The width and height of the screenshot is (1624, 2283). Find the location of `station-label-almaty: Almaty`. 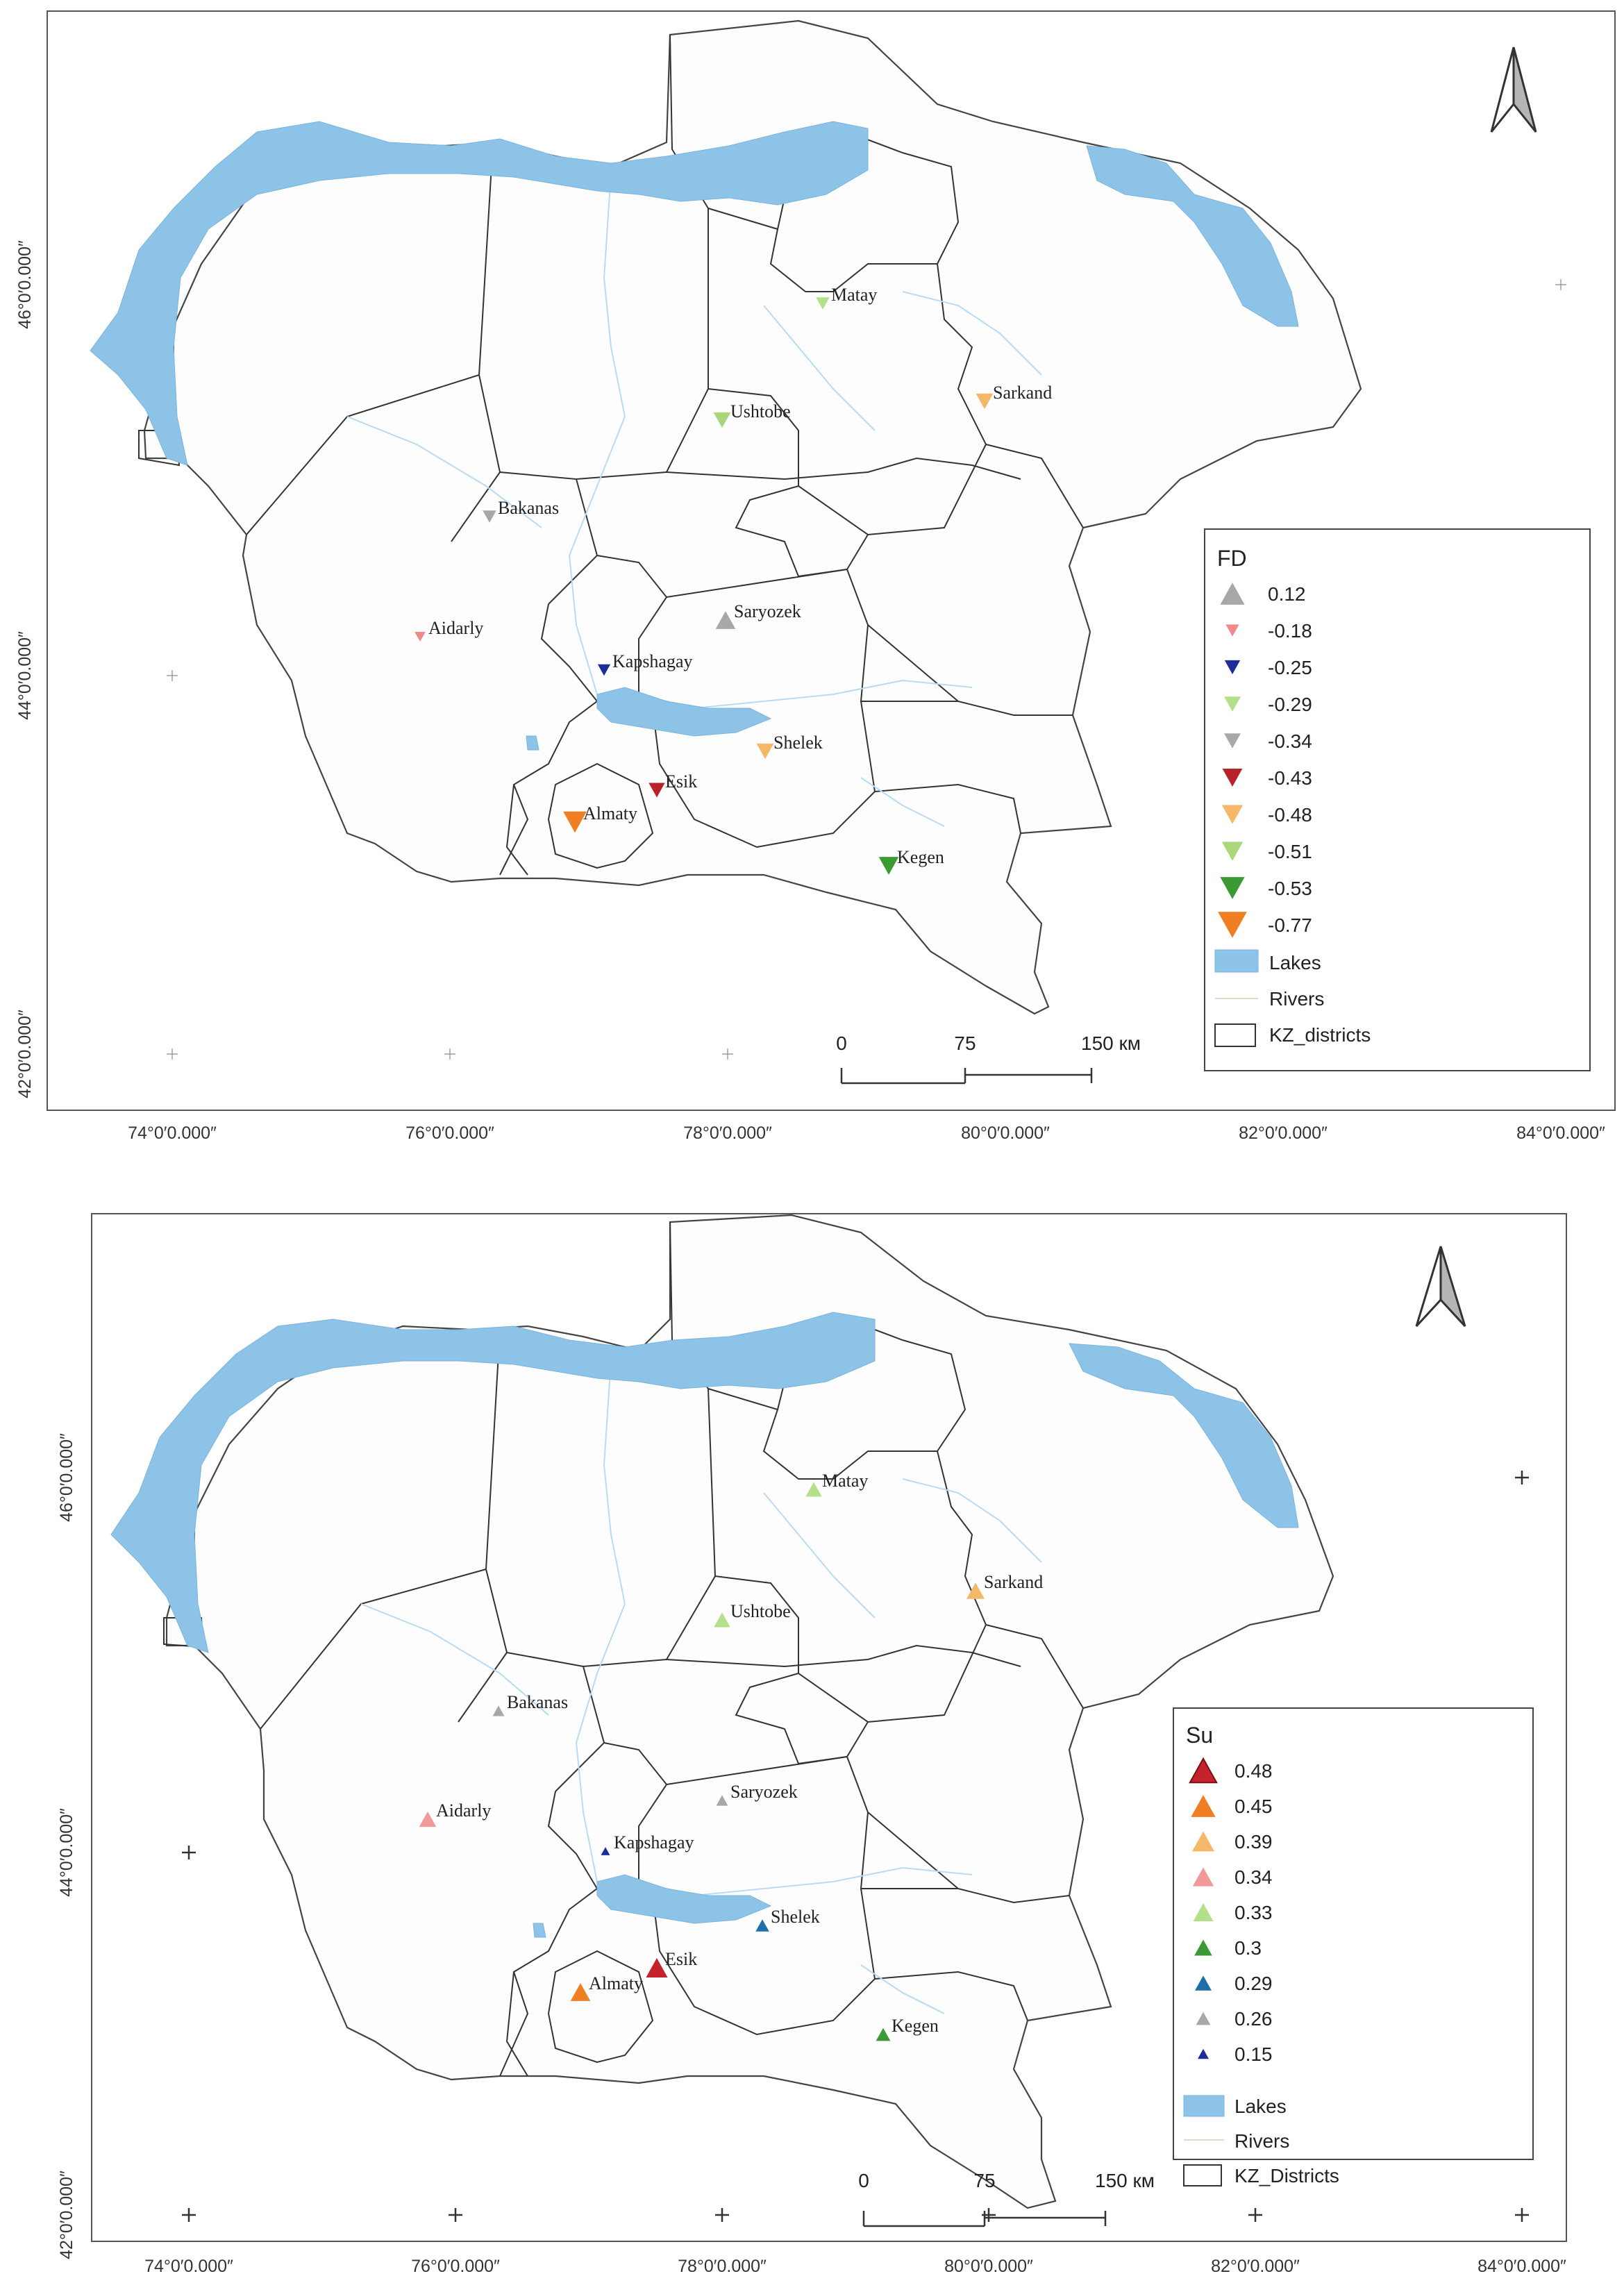

station-label-almaty: Almaty is located at coordinates (610, 813).